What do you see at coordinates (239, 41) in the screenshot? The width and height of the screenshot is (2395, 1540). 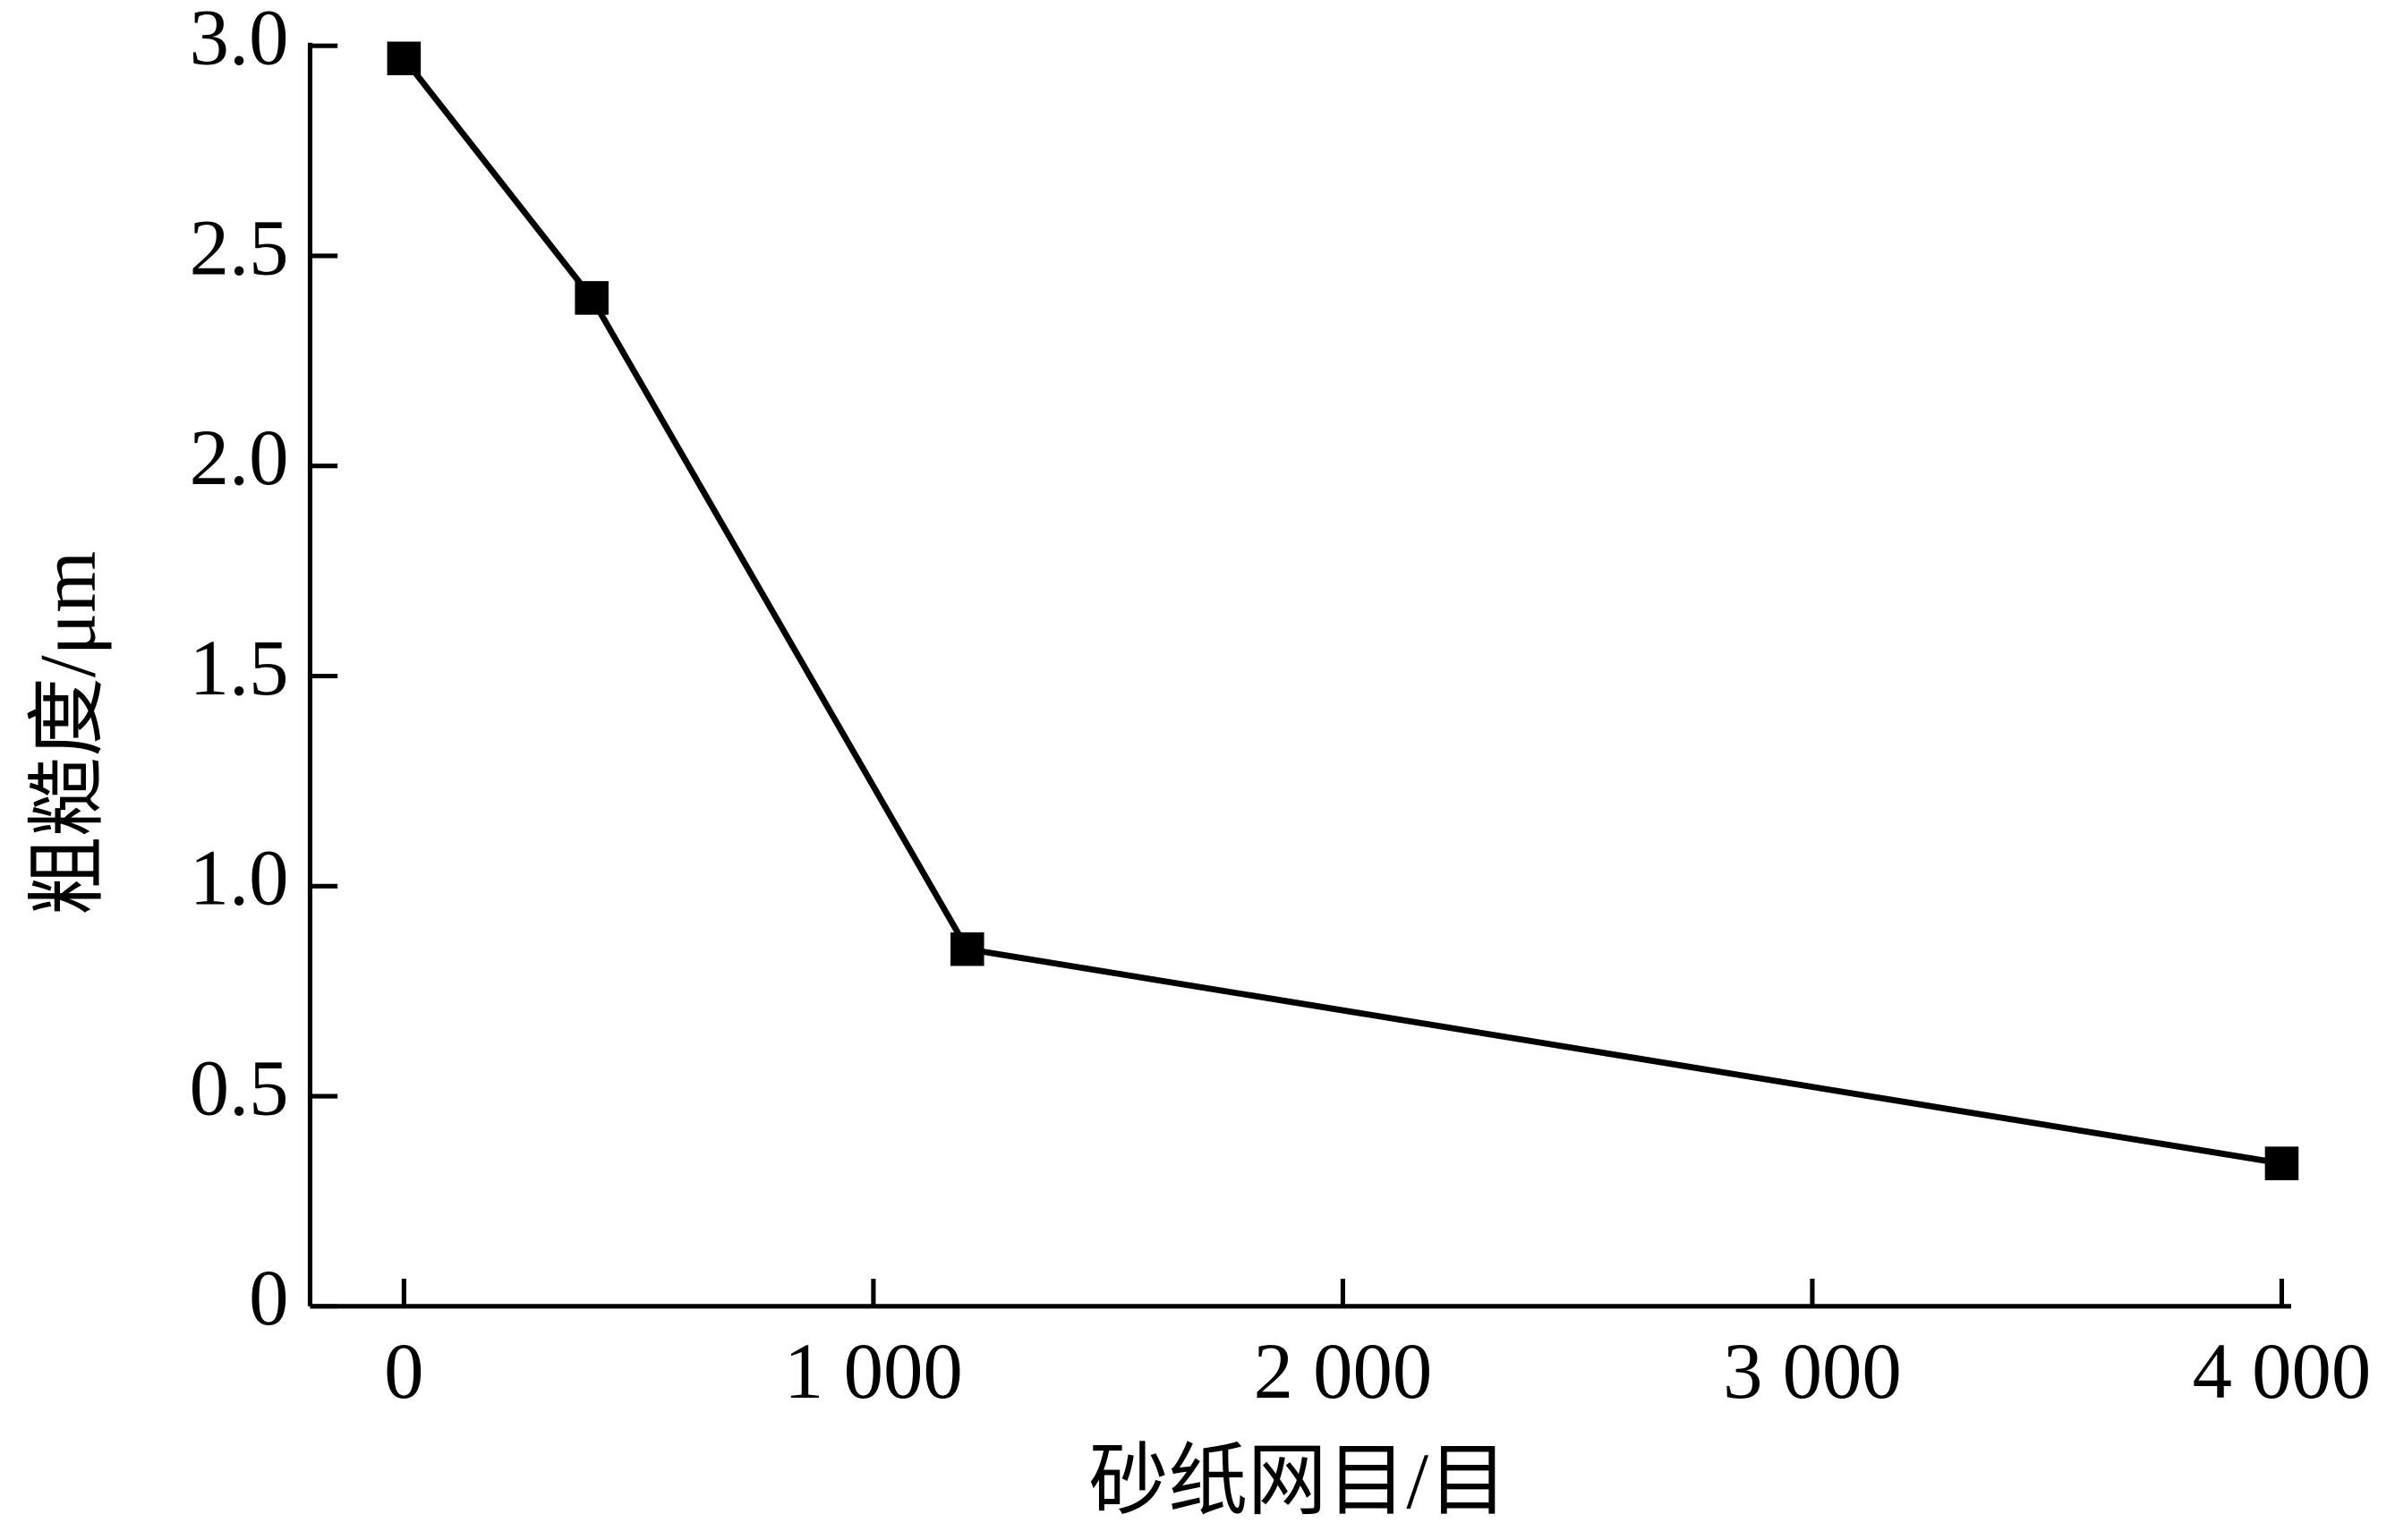 I see `y-tick-label: 3.0` at bounding box center [239, 41].